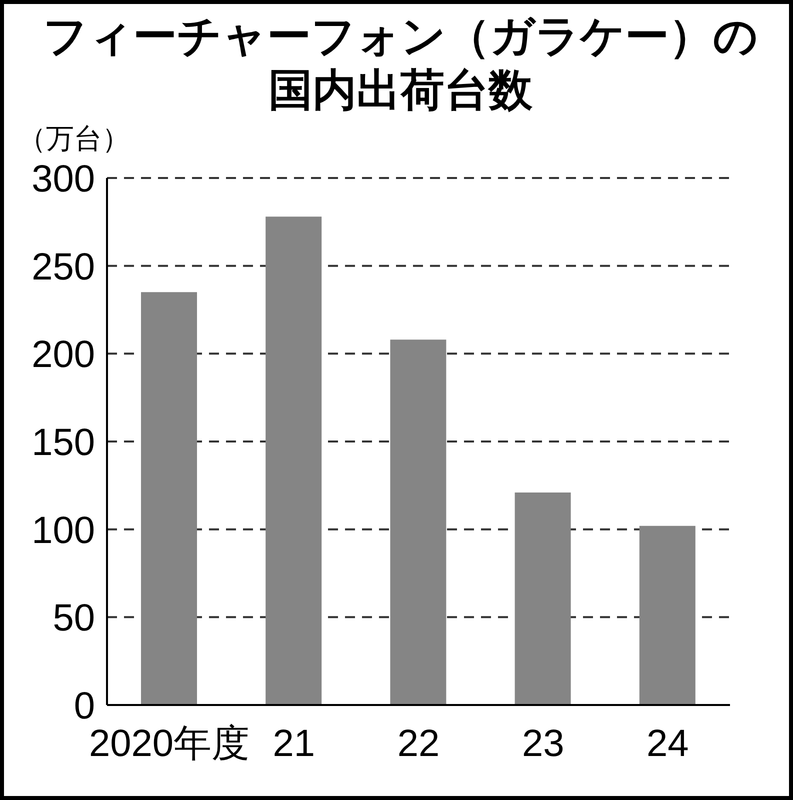  I want to click on x-tick-label: 21, so click(294, 743).